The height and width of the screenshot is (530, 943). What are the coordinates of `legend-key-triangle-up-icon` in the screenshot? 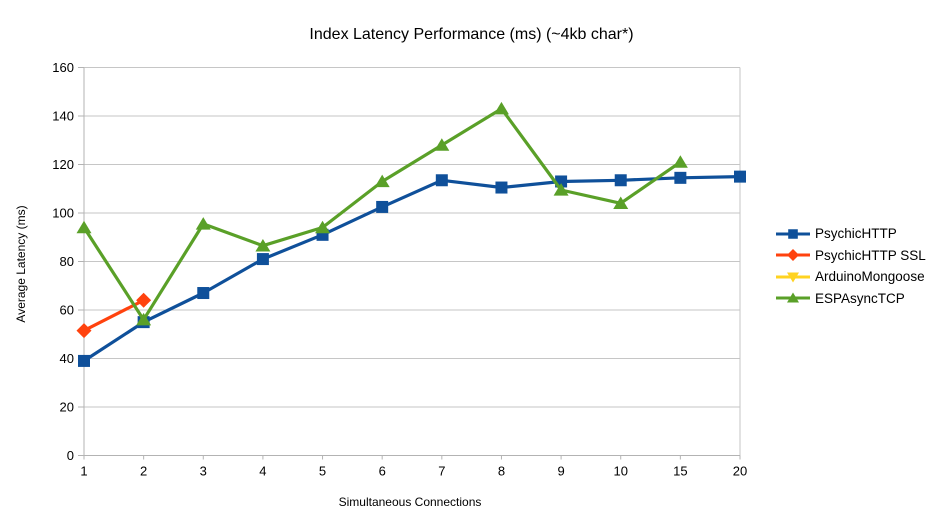 It's located at (793, 297).